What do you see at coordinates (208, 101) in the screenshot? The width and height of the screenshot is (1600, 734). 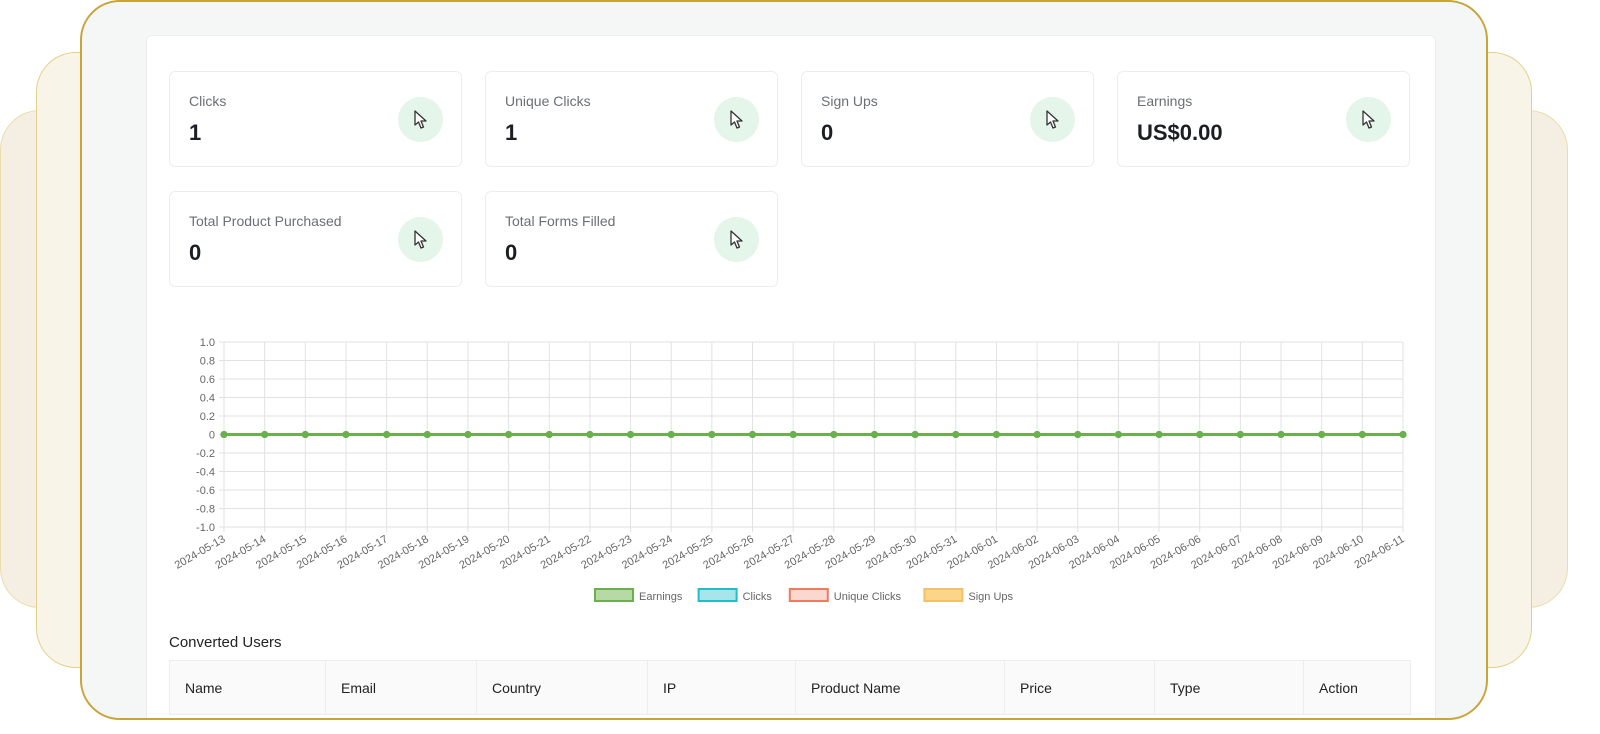 I see `stat-label: Clicks` at bounding box center [208, 101].